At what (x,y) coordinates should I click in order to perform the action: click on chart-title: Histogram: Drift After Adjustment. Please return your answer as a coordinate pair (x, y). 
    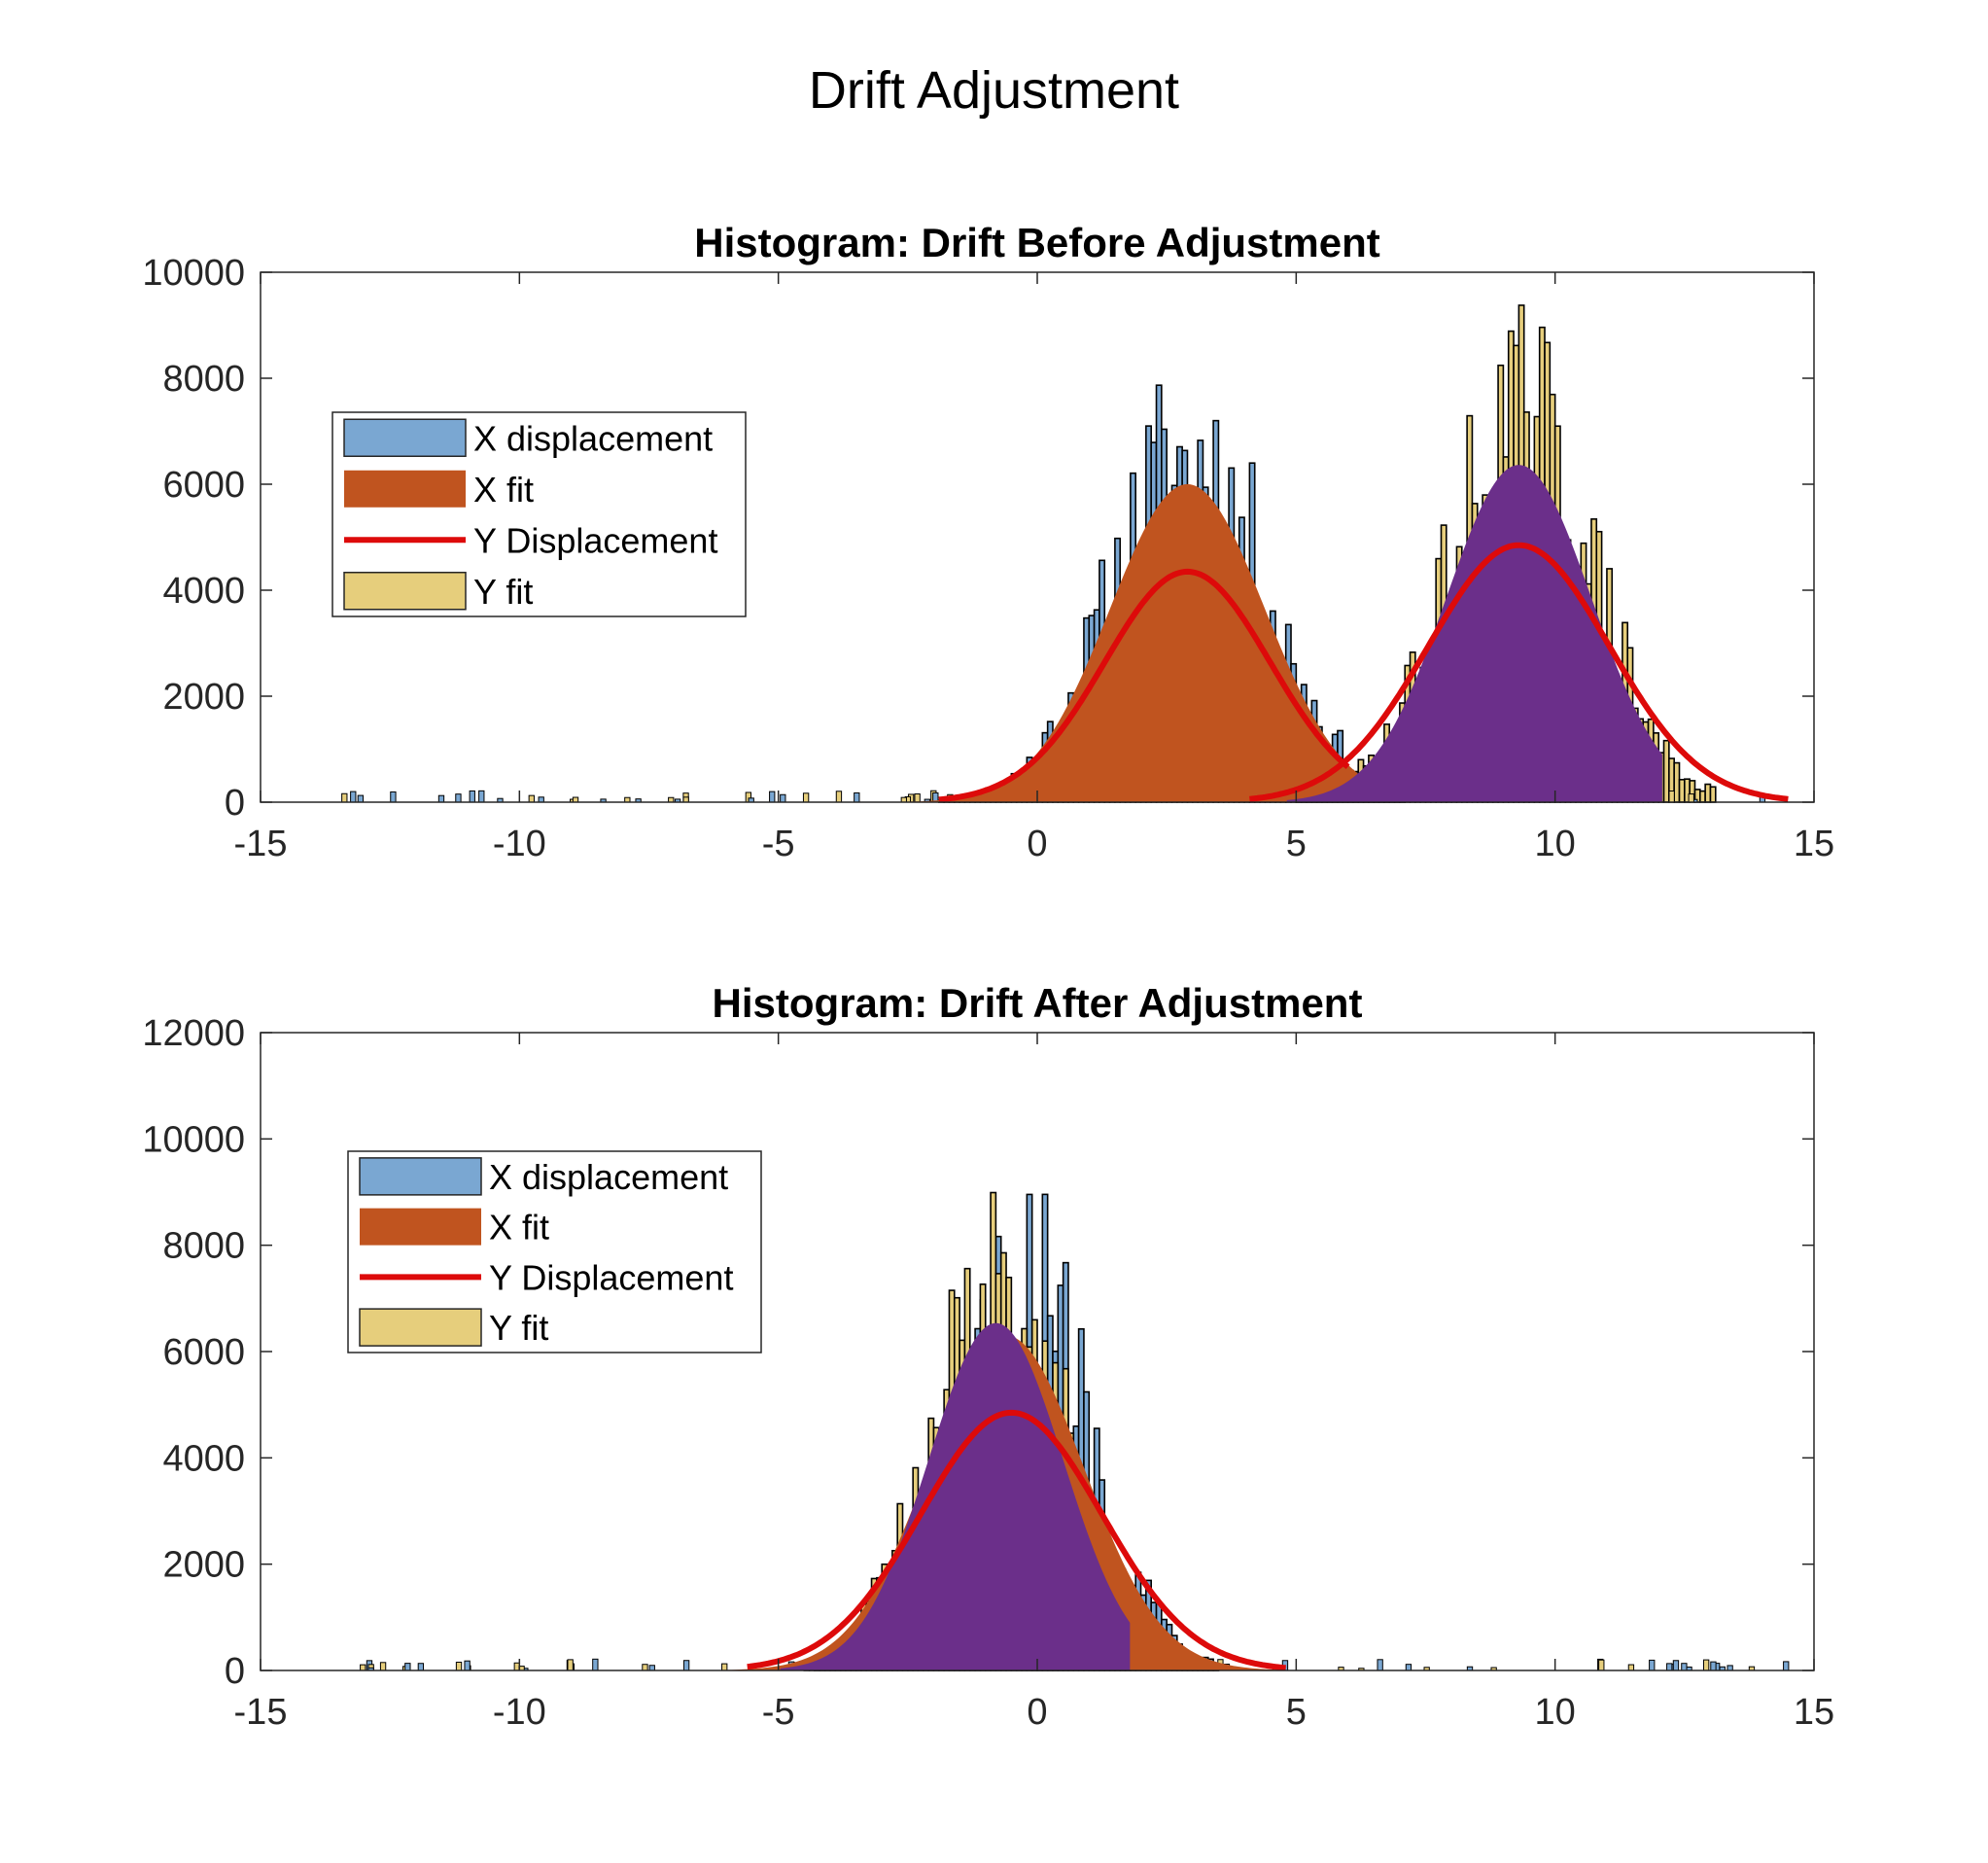
    Looking at the image, I should click on (1038, 1003).